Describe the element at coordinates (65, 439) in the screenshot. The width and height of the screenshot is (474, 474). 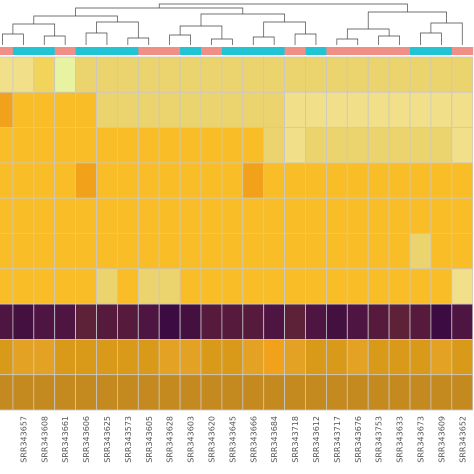
I see `column-label: SRR343661` at that location.